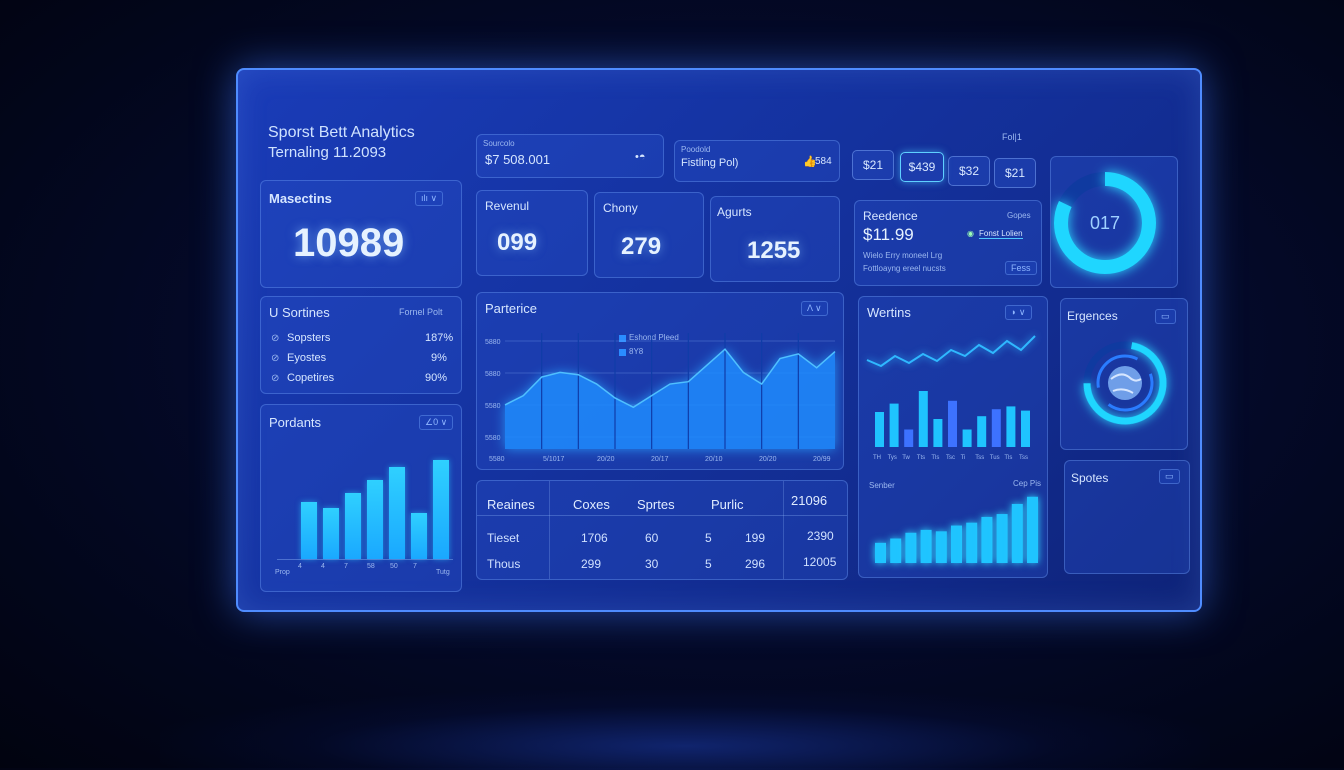 Image resolution: width=1344 pixels, height=770 pixels. I want to click on parterice-area, so click(670, 399).